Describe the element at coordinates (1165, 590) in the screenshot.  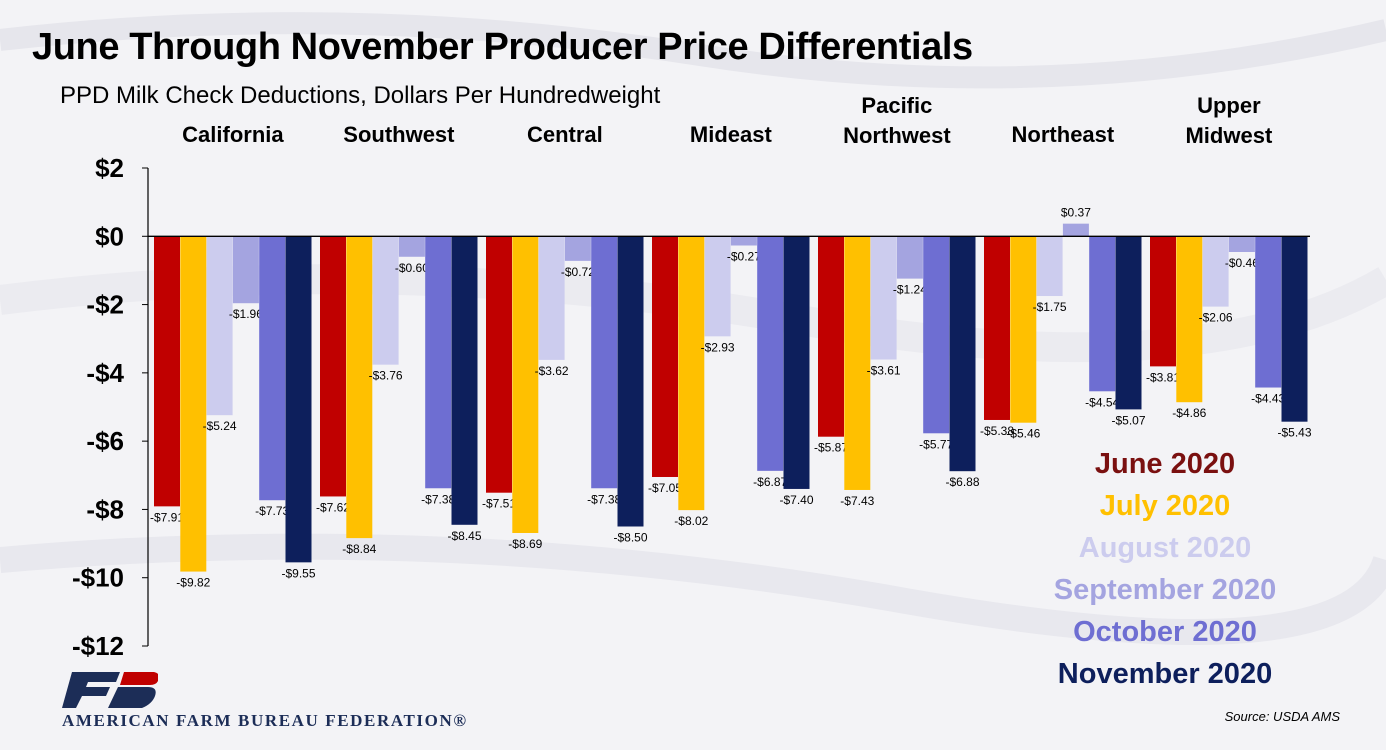
I see `legend-entry: September 2020` at that location.